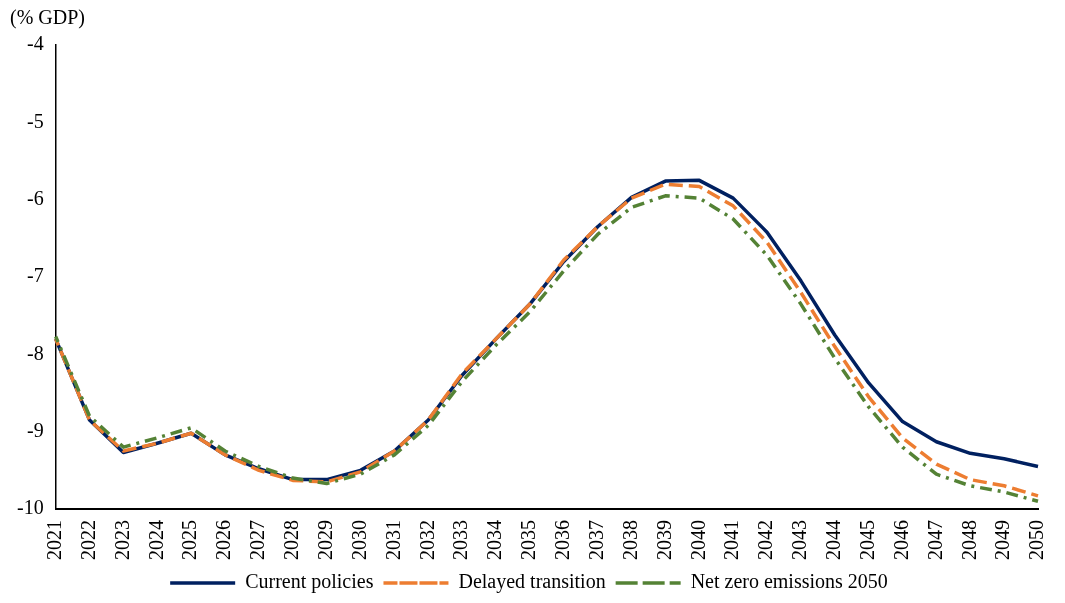  Describe the element at coordinates (35, 43) in the screenshot. I see `y-tick-label: -4` at that location.